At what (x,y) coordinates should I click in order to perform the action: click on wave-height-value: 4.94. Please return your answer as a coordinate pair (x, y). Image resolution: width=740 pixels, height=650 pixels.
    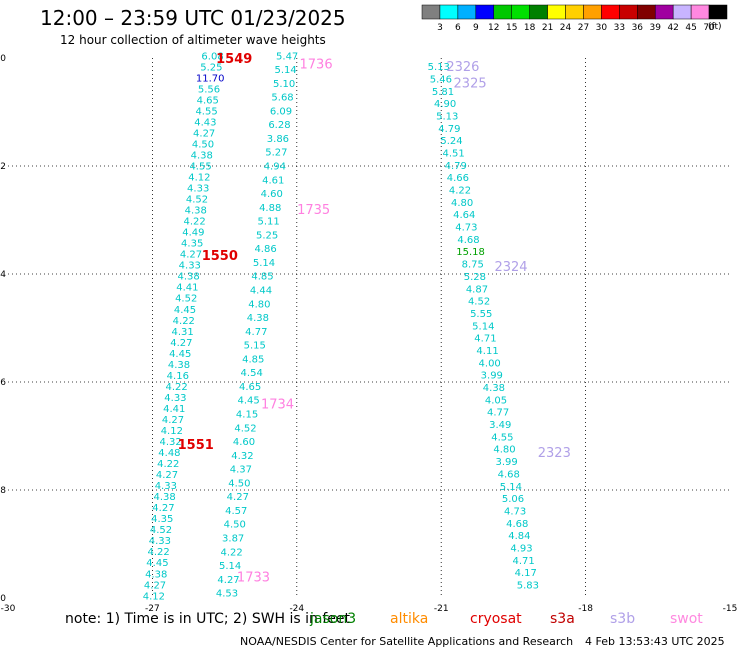
    Looking at the image, I should click on (275, 167).